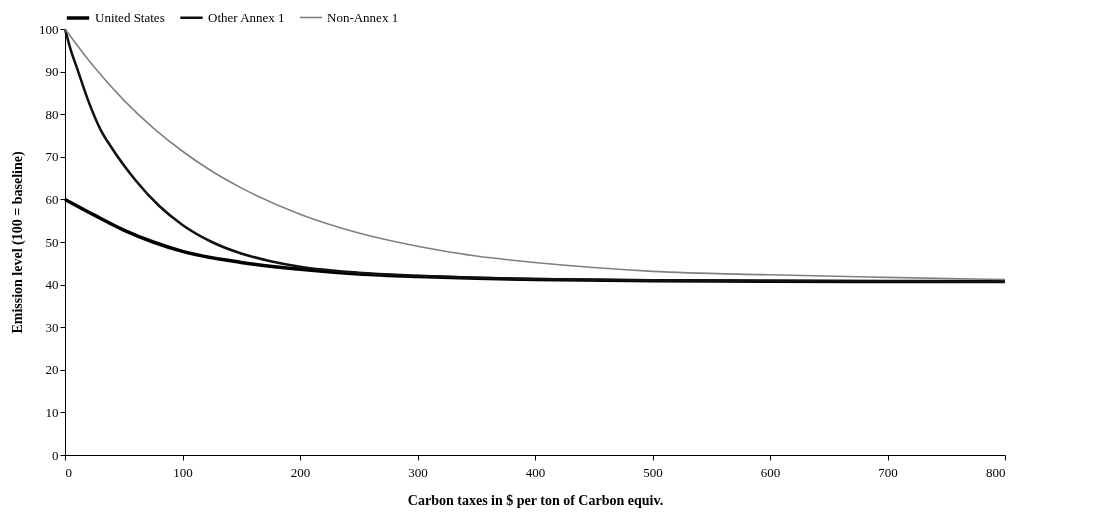 This screenshot has height=526, width=1094. Describe the element at coordinates (52, 72) in the screenshot. I see `y-tick-label: 90` at that location.